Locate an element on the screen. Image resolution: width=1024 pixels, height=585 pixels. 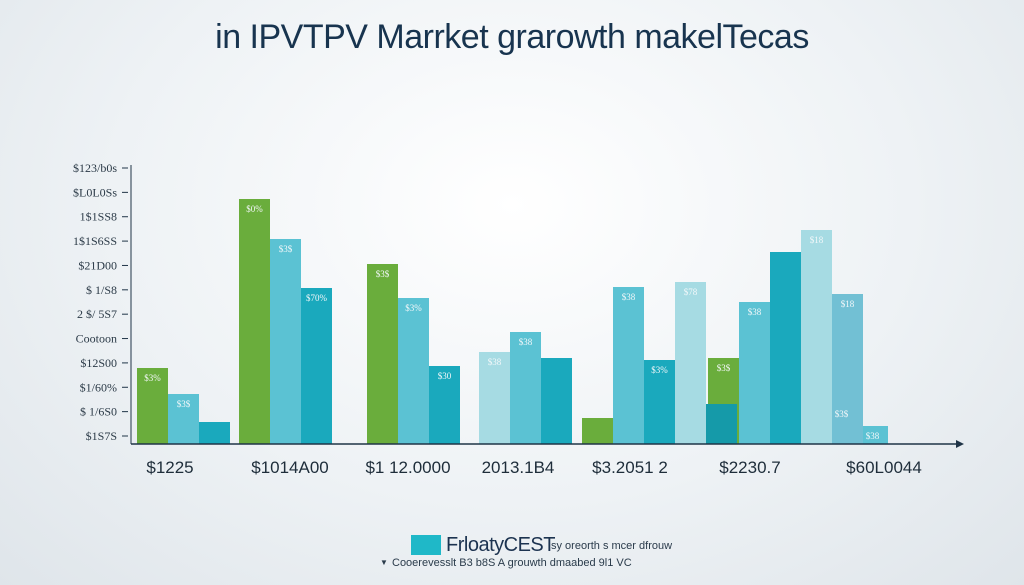
bar-data-label: $30 is located at coordinates (445, 376).